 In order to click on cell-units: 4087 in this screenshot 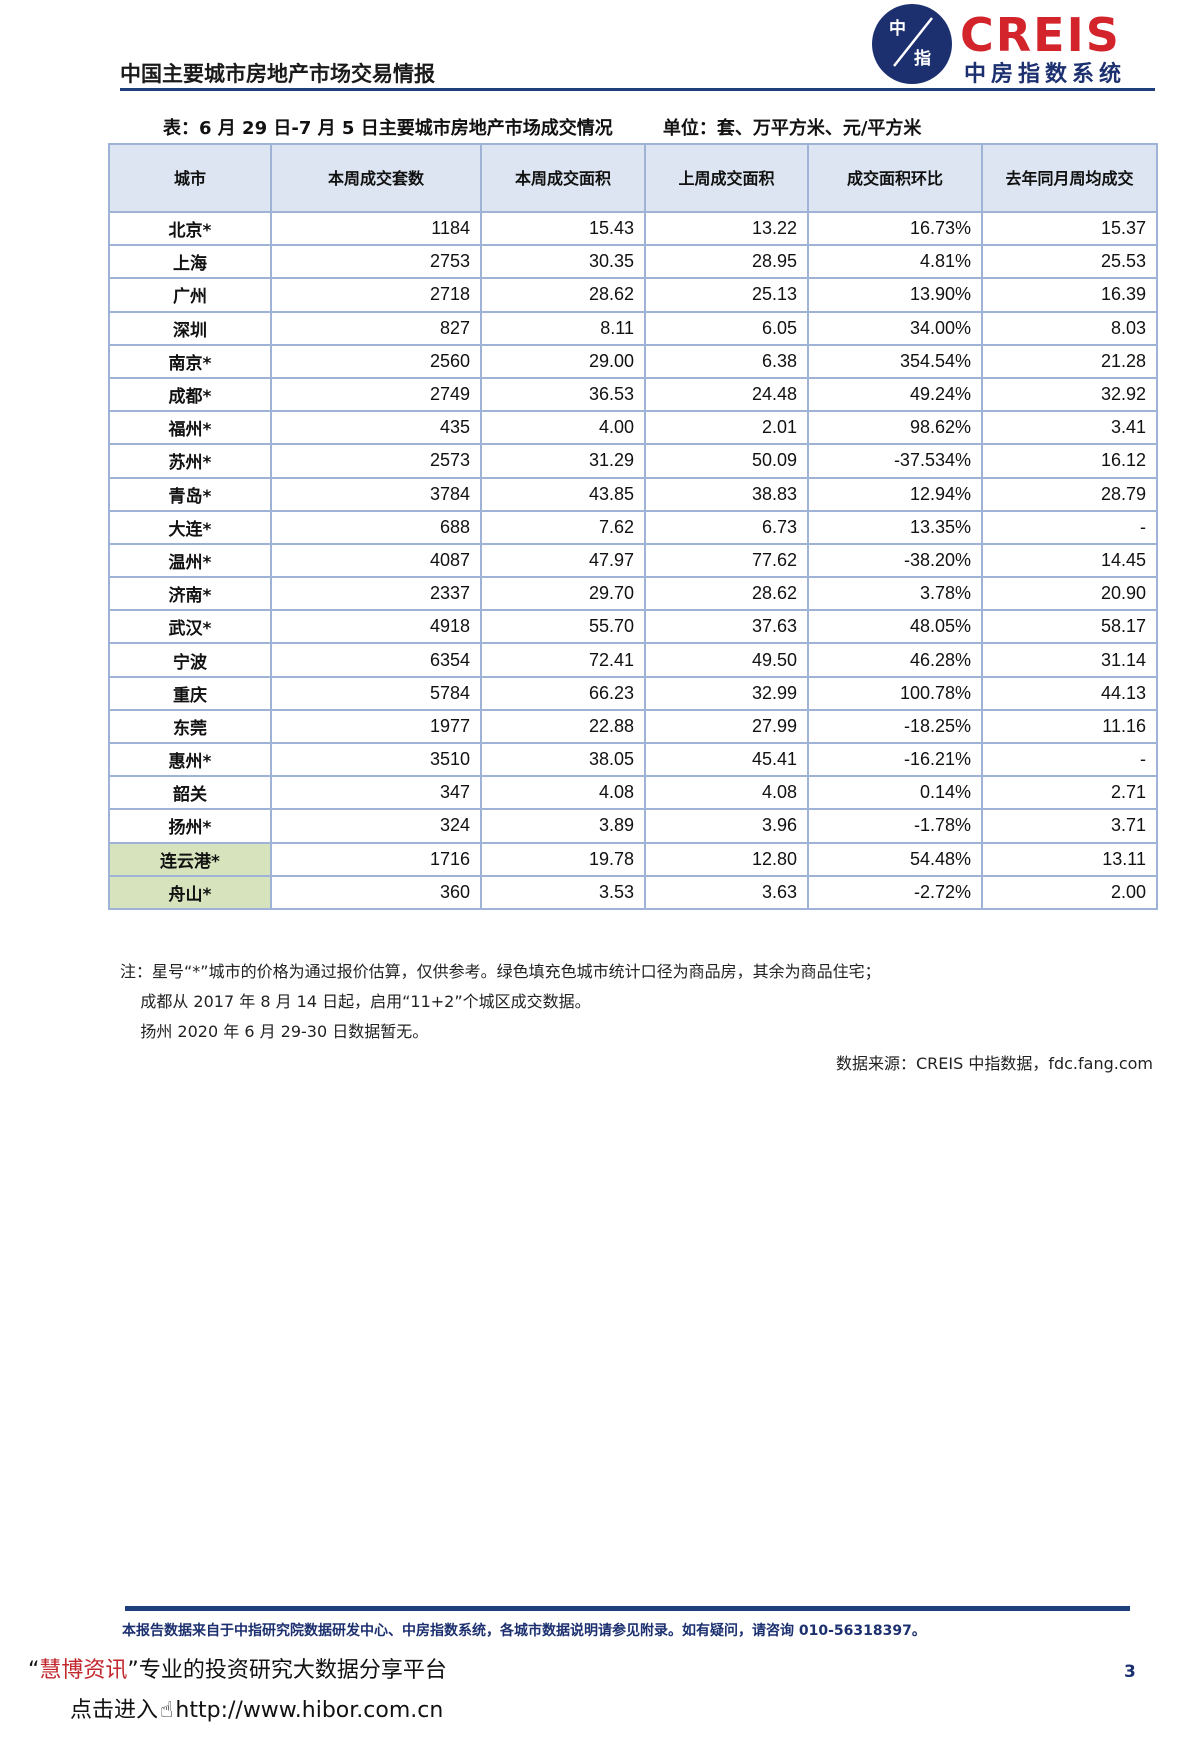, I will do `click(376, 560)`.